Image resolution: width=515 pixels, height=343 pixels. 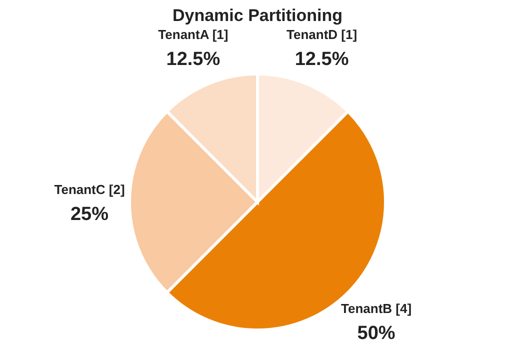 I want to click on slice-label: TenantA [1], so click(x=193, y=34).